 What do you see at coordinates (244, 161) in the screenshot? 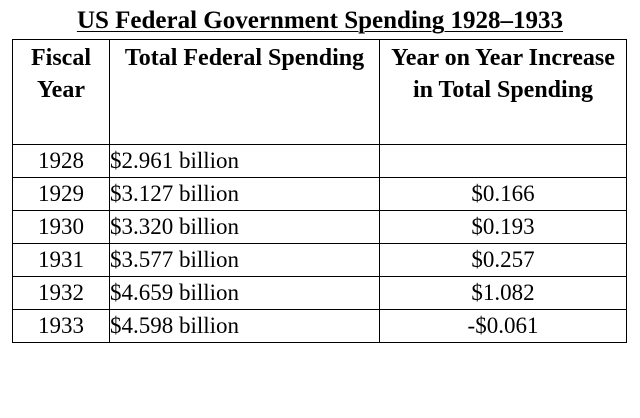
I see `spending-cell: $2.961 billion` at bounding box center [244, 161].